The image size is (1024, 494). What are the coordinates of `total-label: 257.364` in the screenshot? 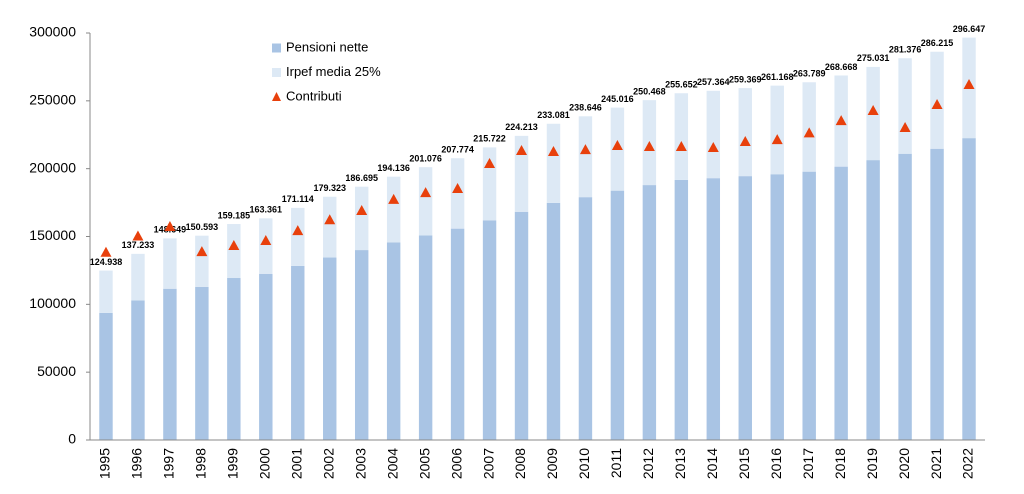 It's located at (713, 82).